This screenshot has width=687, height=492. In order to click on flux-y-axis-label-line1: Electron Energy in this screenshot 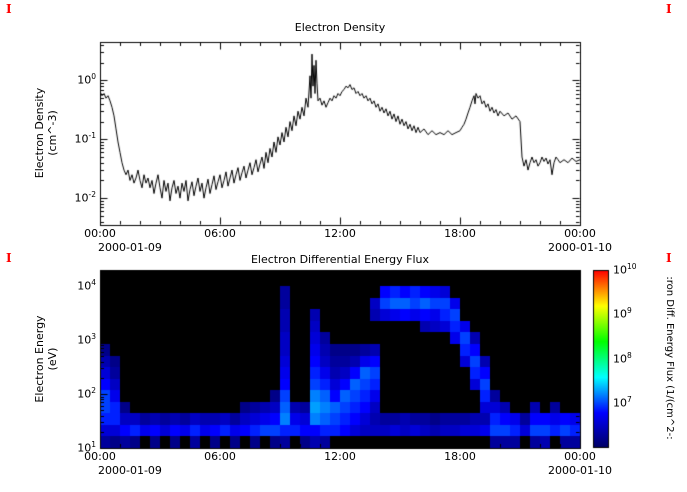, I will do `click(39, 359)`.